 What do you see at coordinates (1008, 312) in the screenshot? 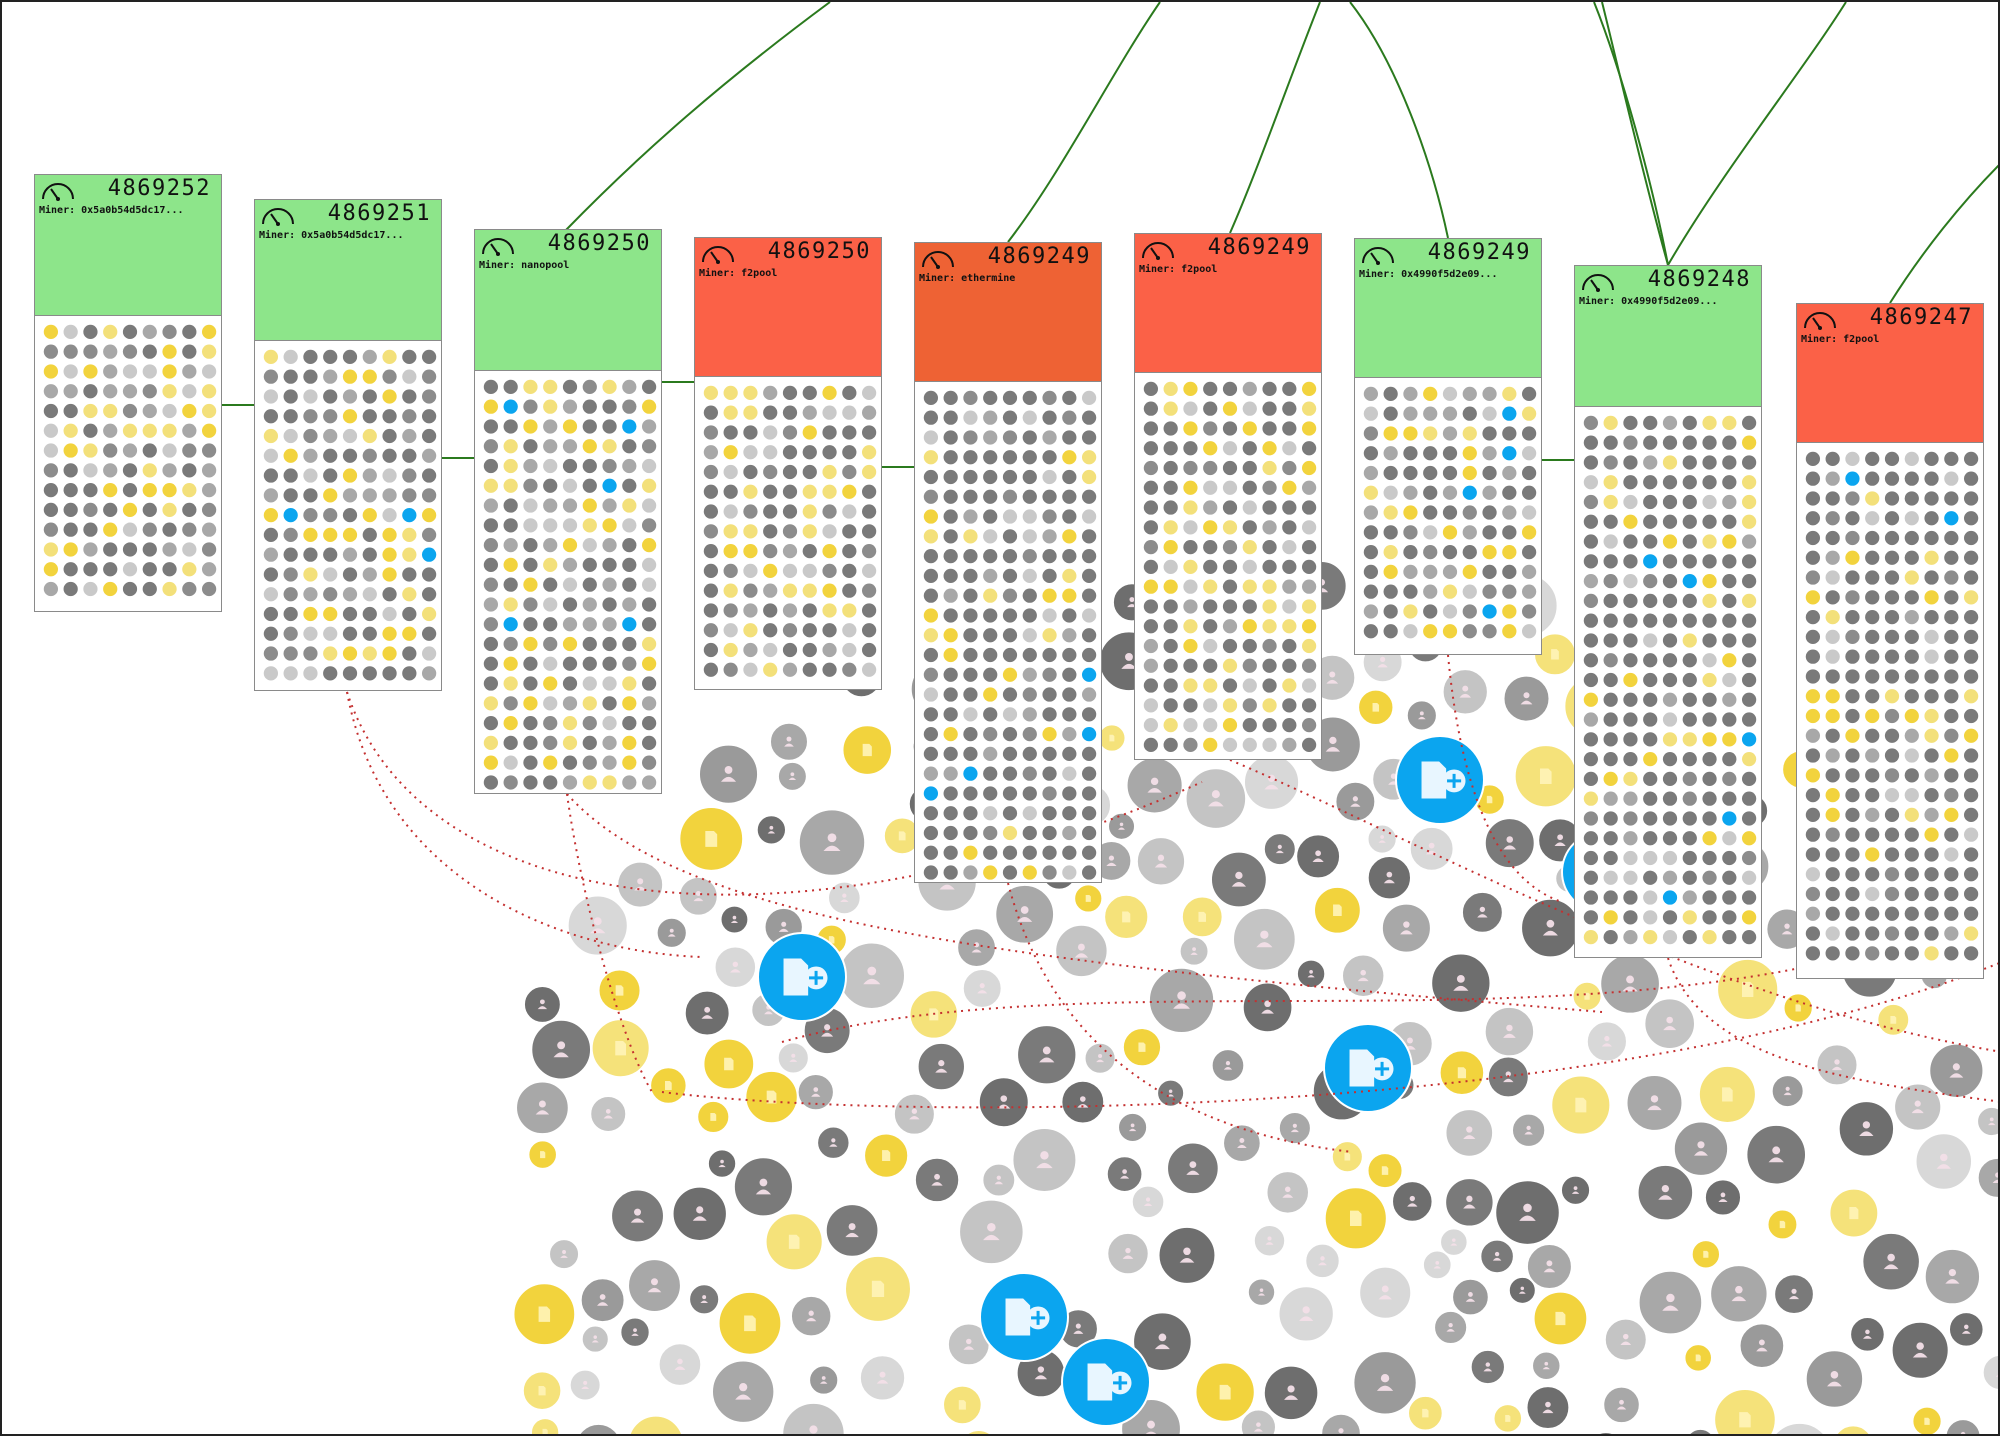
I see `block-header: 4869249 Miner: ethermine` at bounding box center [1008, 312].